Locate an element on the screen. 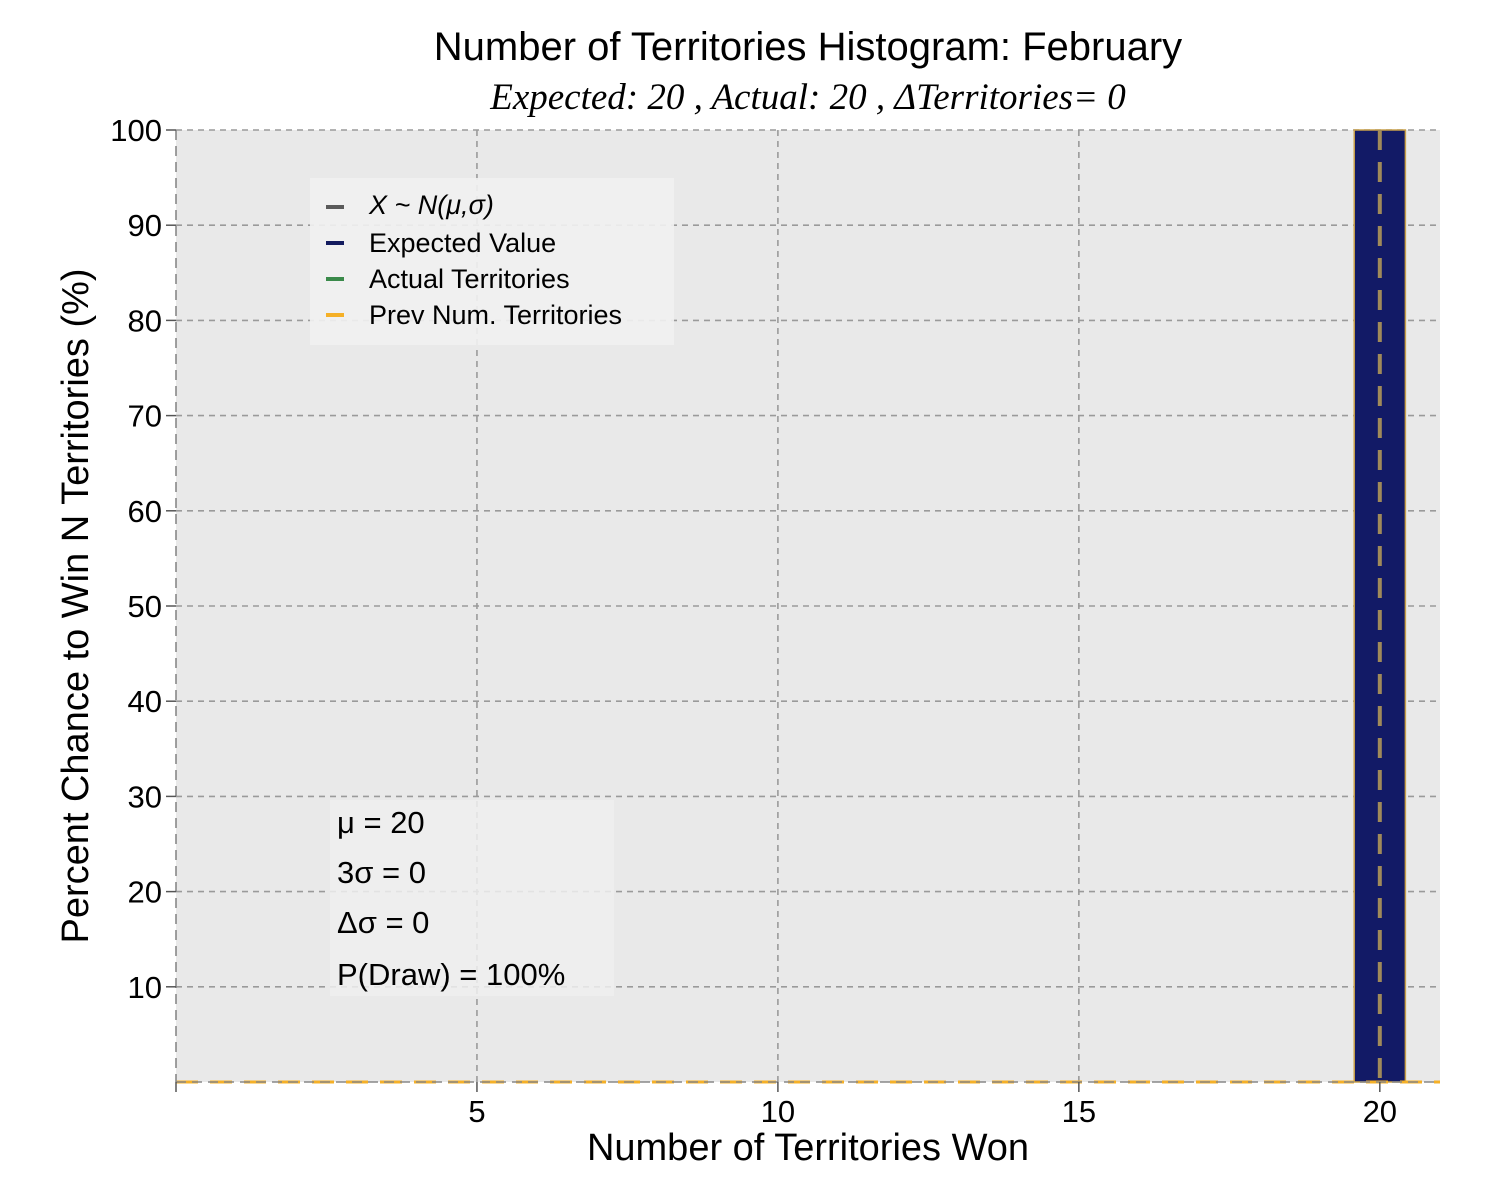  y-tick-label-80: 80 is located at coordinates (145, 320).